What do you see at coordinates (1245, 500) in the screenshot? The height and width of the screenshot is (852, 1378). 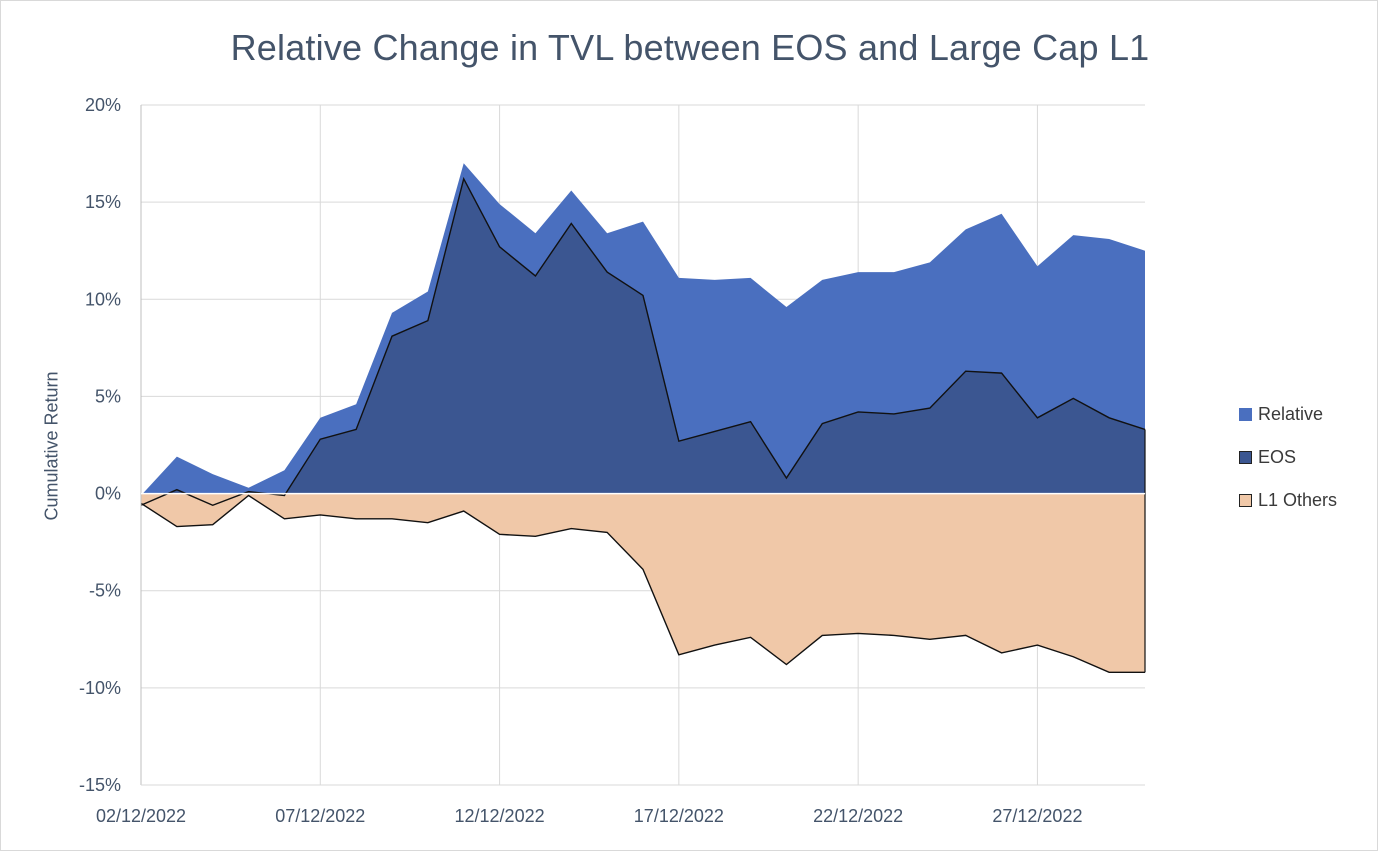 I see `legend-swatch-l1-others` at bounding box center [1245, 500].